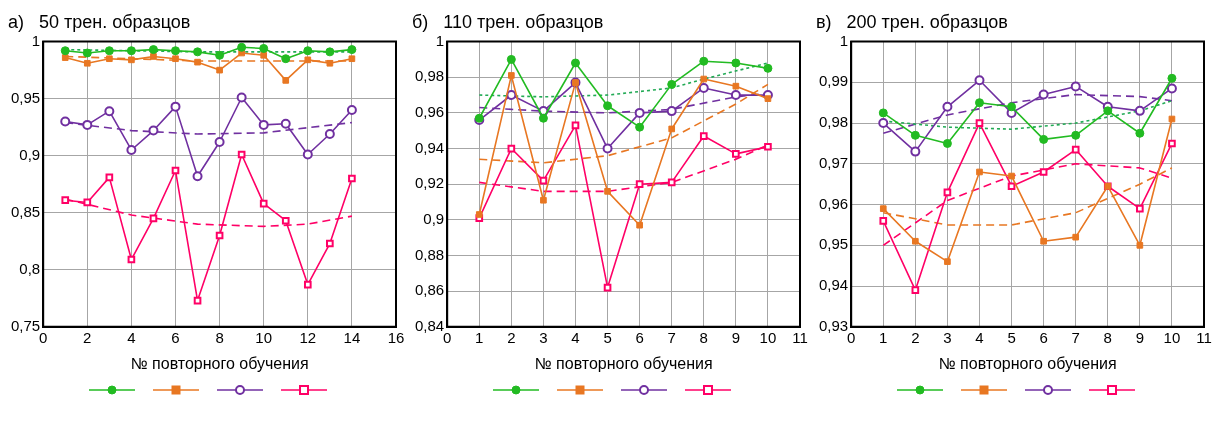 The width and height of the screenshot is (1224, 424). What do you see at coordinates (352, 337) in the screenshot?
I see `x-tick-label: 14` at bounding box center [352, 337].